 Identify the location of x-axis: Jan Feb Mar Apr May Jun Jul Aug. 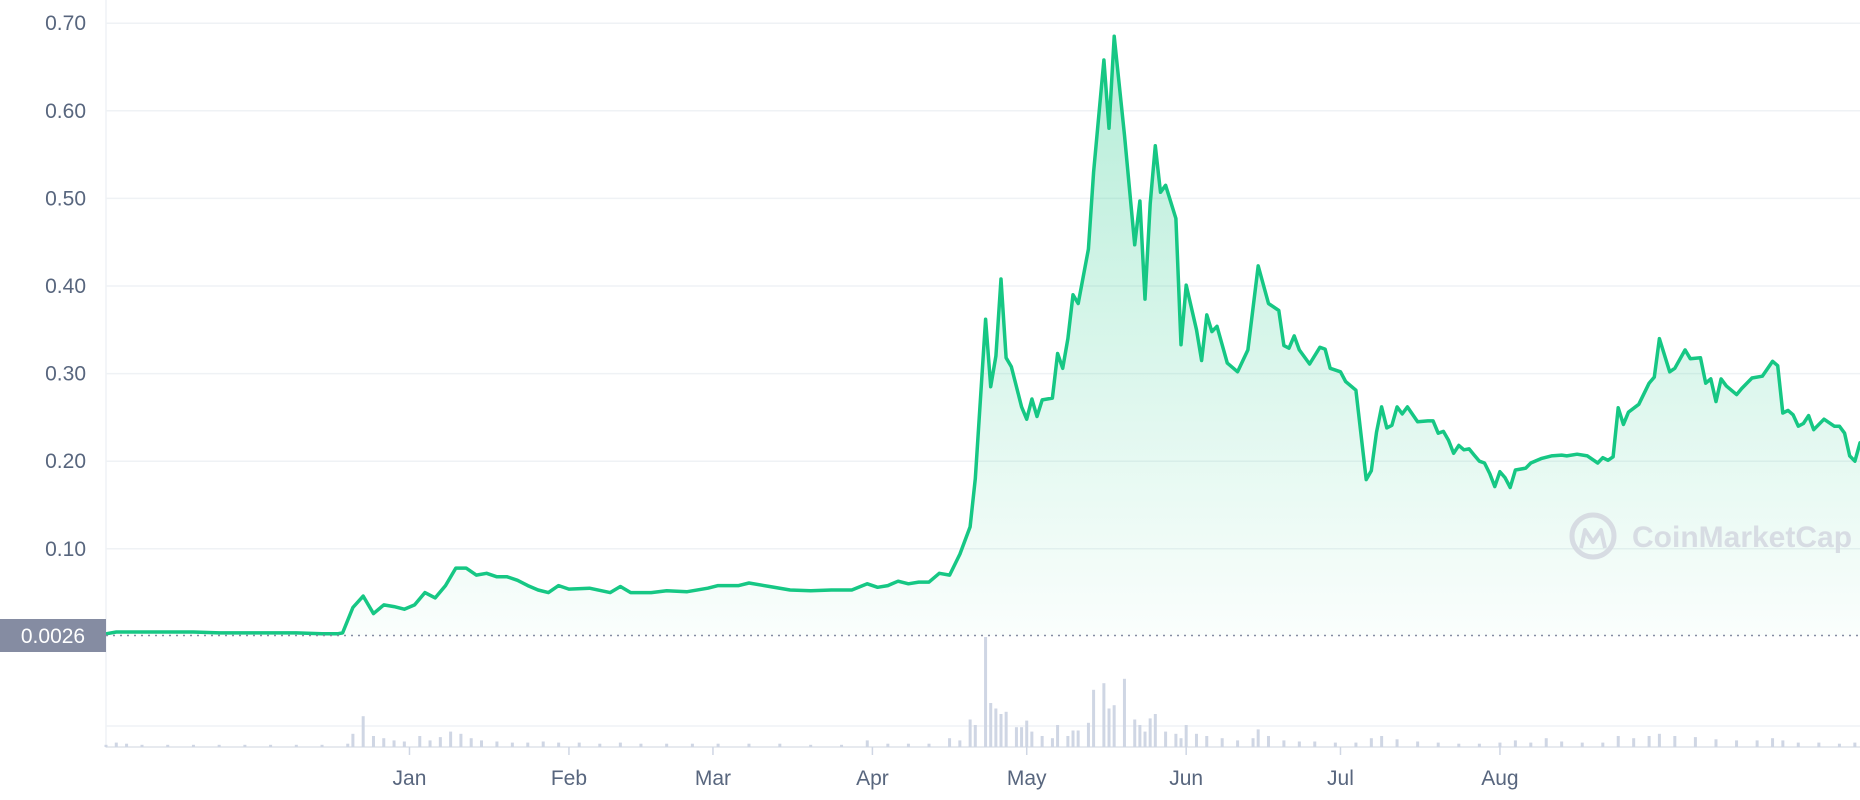
(956, 768).